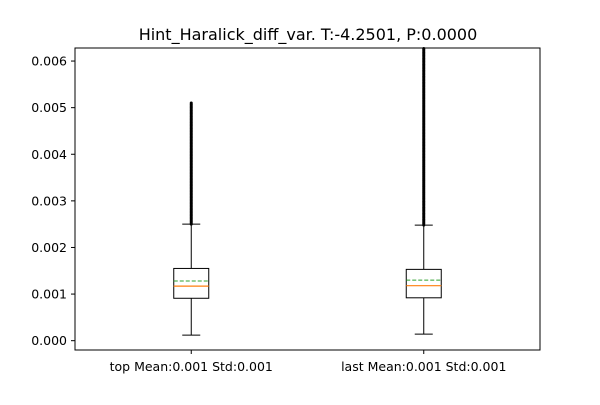  I want to click on y-tick-label: 0.000, so click(49, 340).